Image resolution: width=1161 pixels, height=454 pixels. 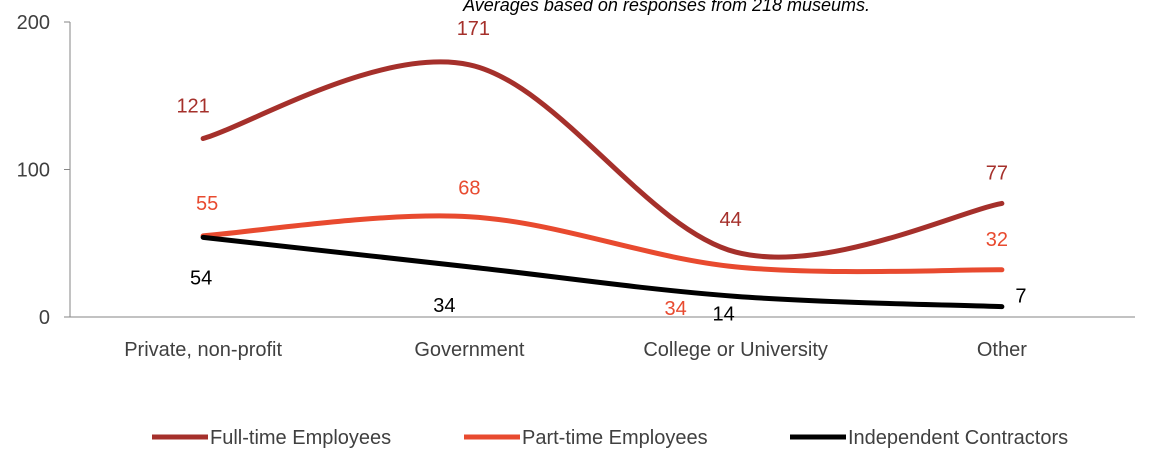 I want to click on y-tick-label: 100, so click(x=33, y=171).